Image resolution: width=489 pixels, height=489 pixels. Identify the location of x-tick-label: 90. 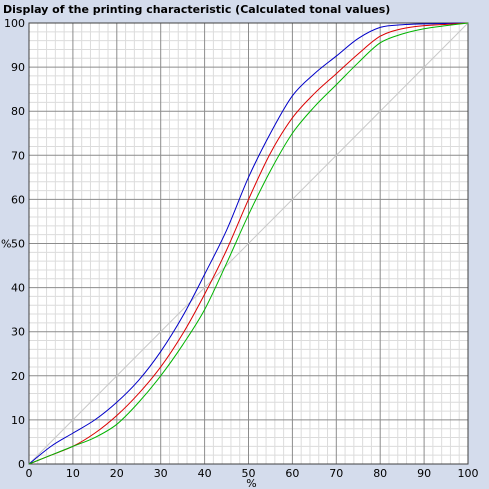
(424, 473).